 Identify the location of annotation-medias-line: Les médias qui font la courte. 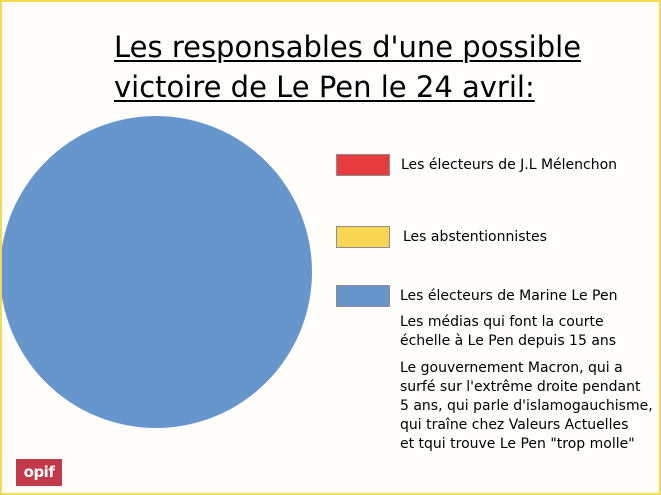
(502, 322).